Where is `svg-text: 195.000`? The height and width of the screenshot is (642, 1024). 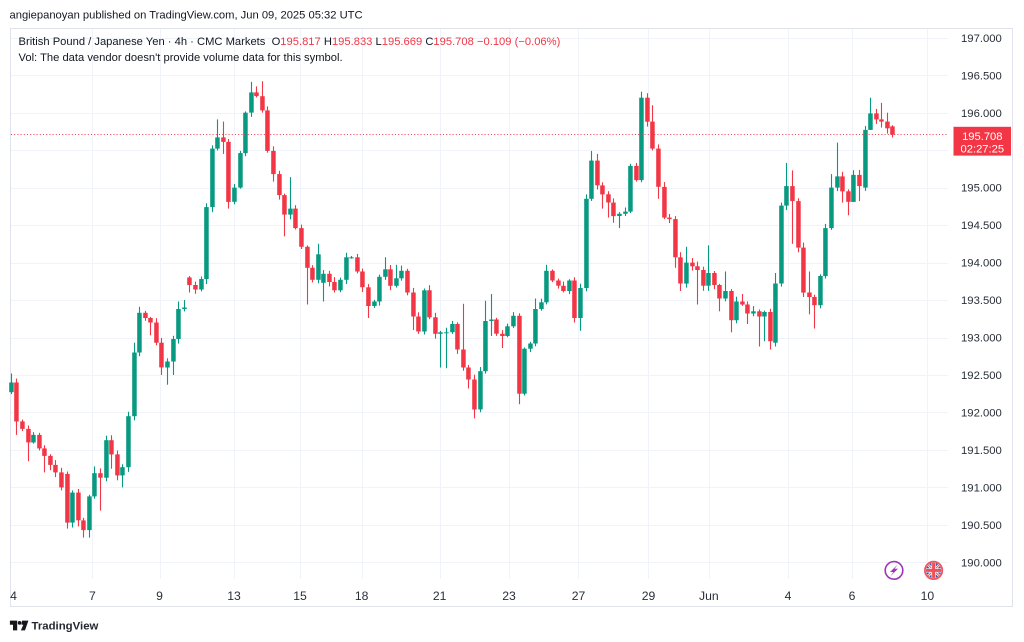
svg-text: 195.000 is located at coordinates (981, 189).